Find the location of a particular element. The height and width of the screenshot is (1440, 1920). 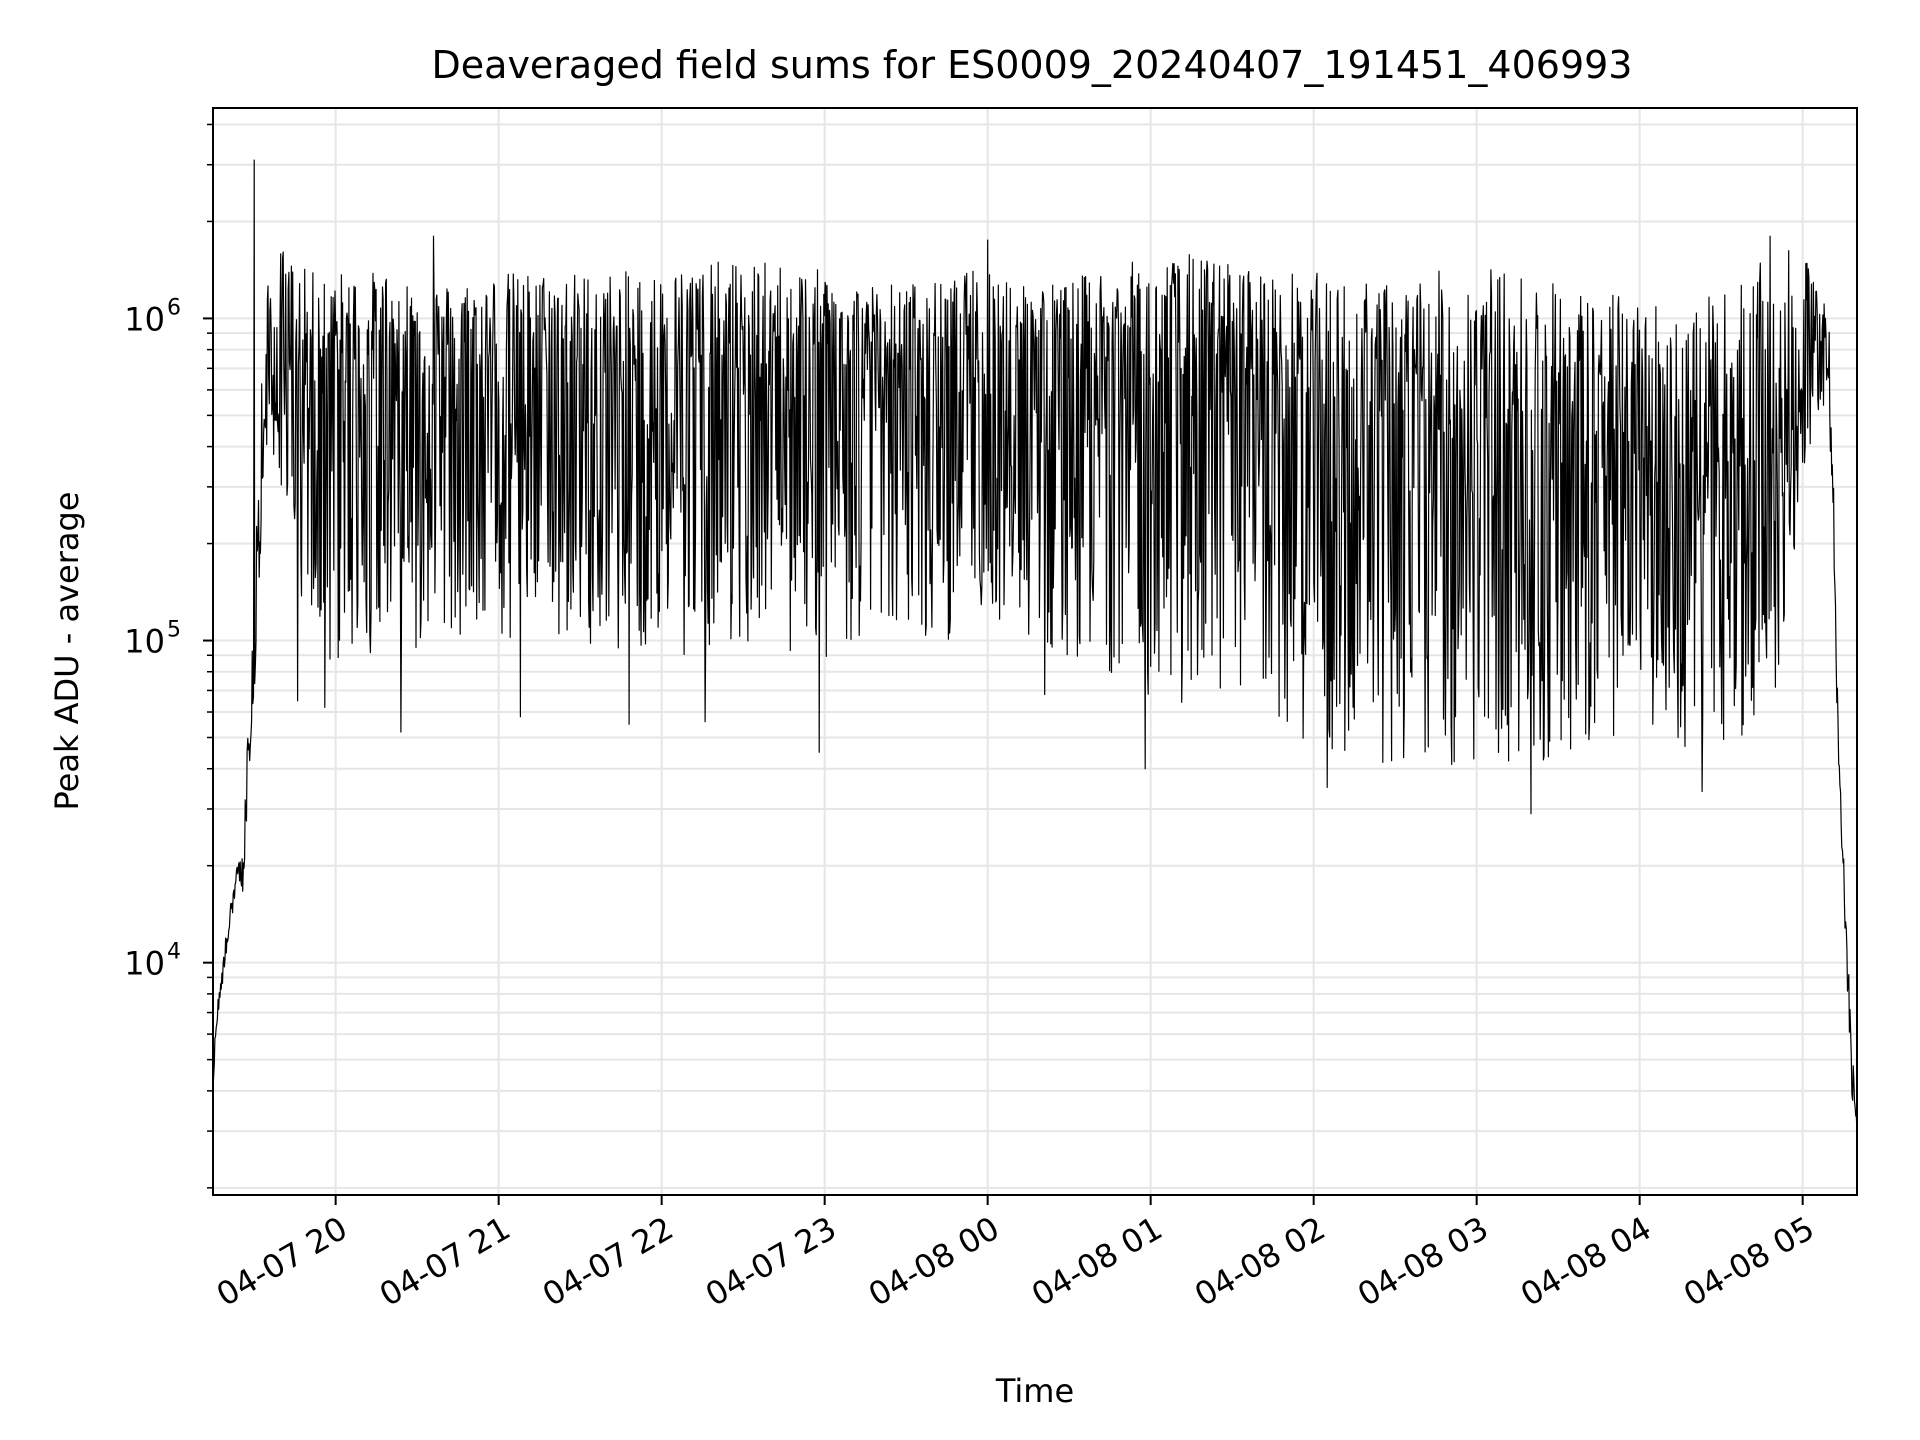

x-axis-label: Time is located at coordinates (1034, 1391).